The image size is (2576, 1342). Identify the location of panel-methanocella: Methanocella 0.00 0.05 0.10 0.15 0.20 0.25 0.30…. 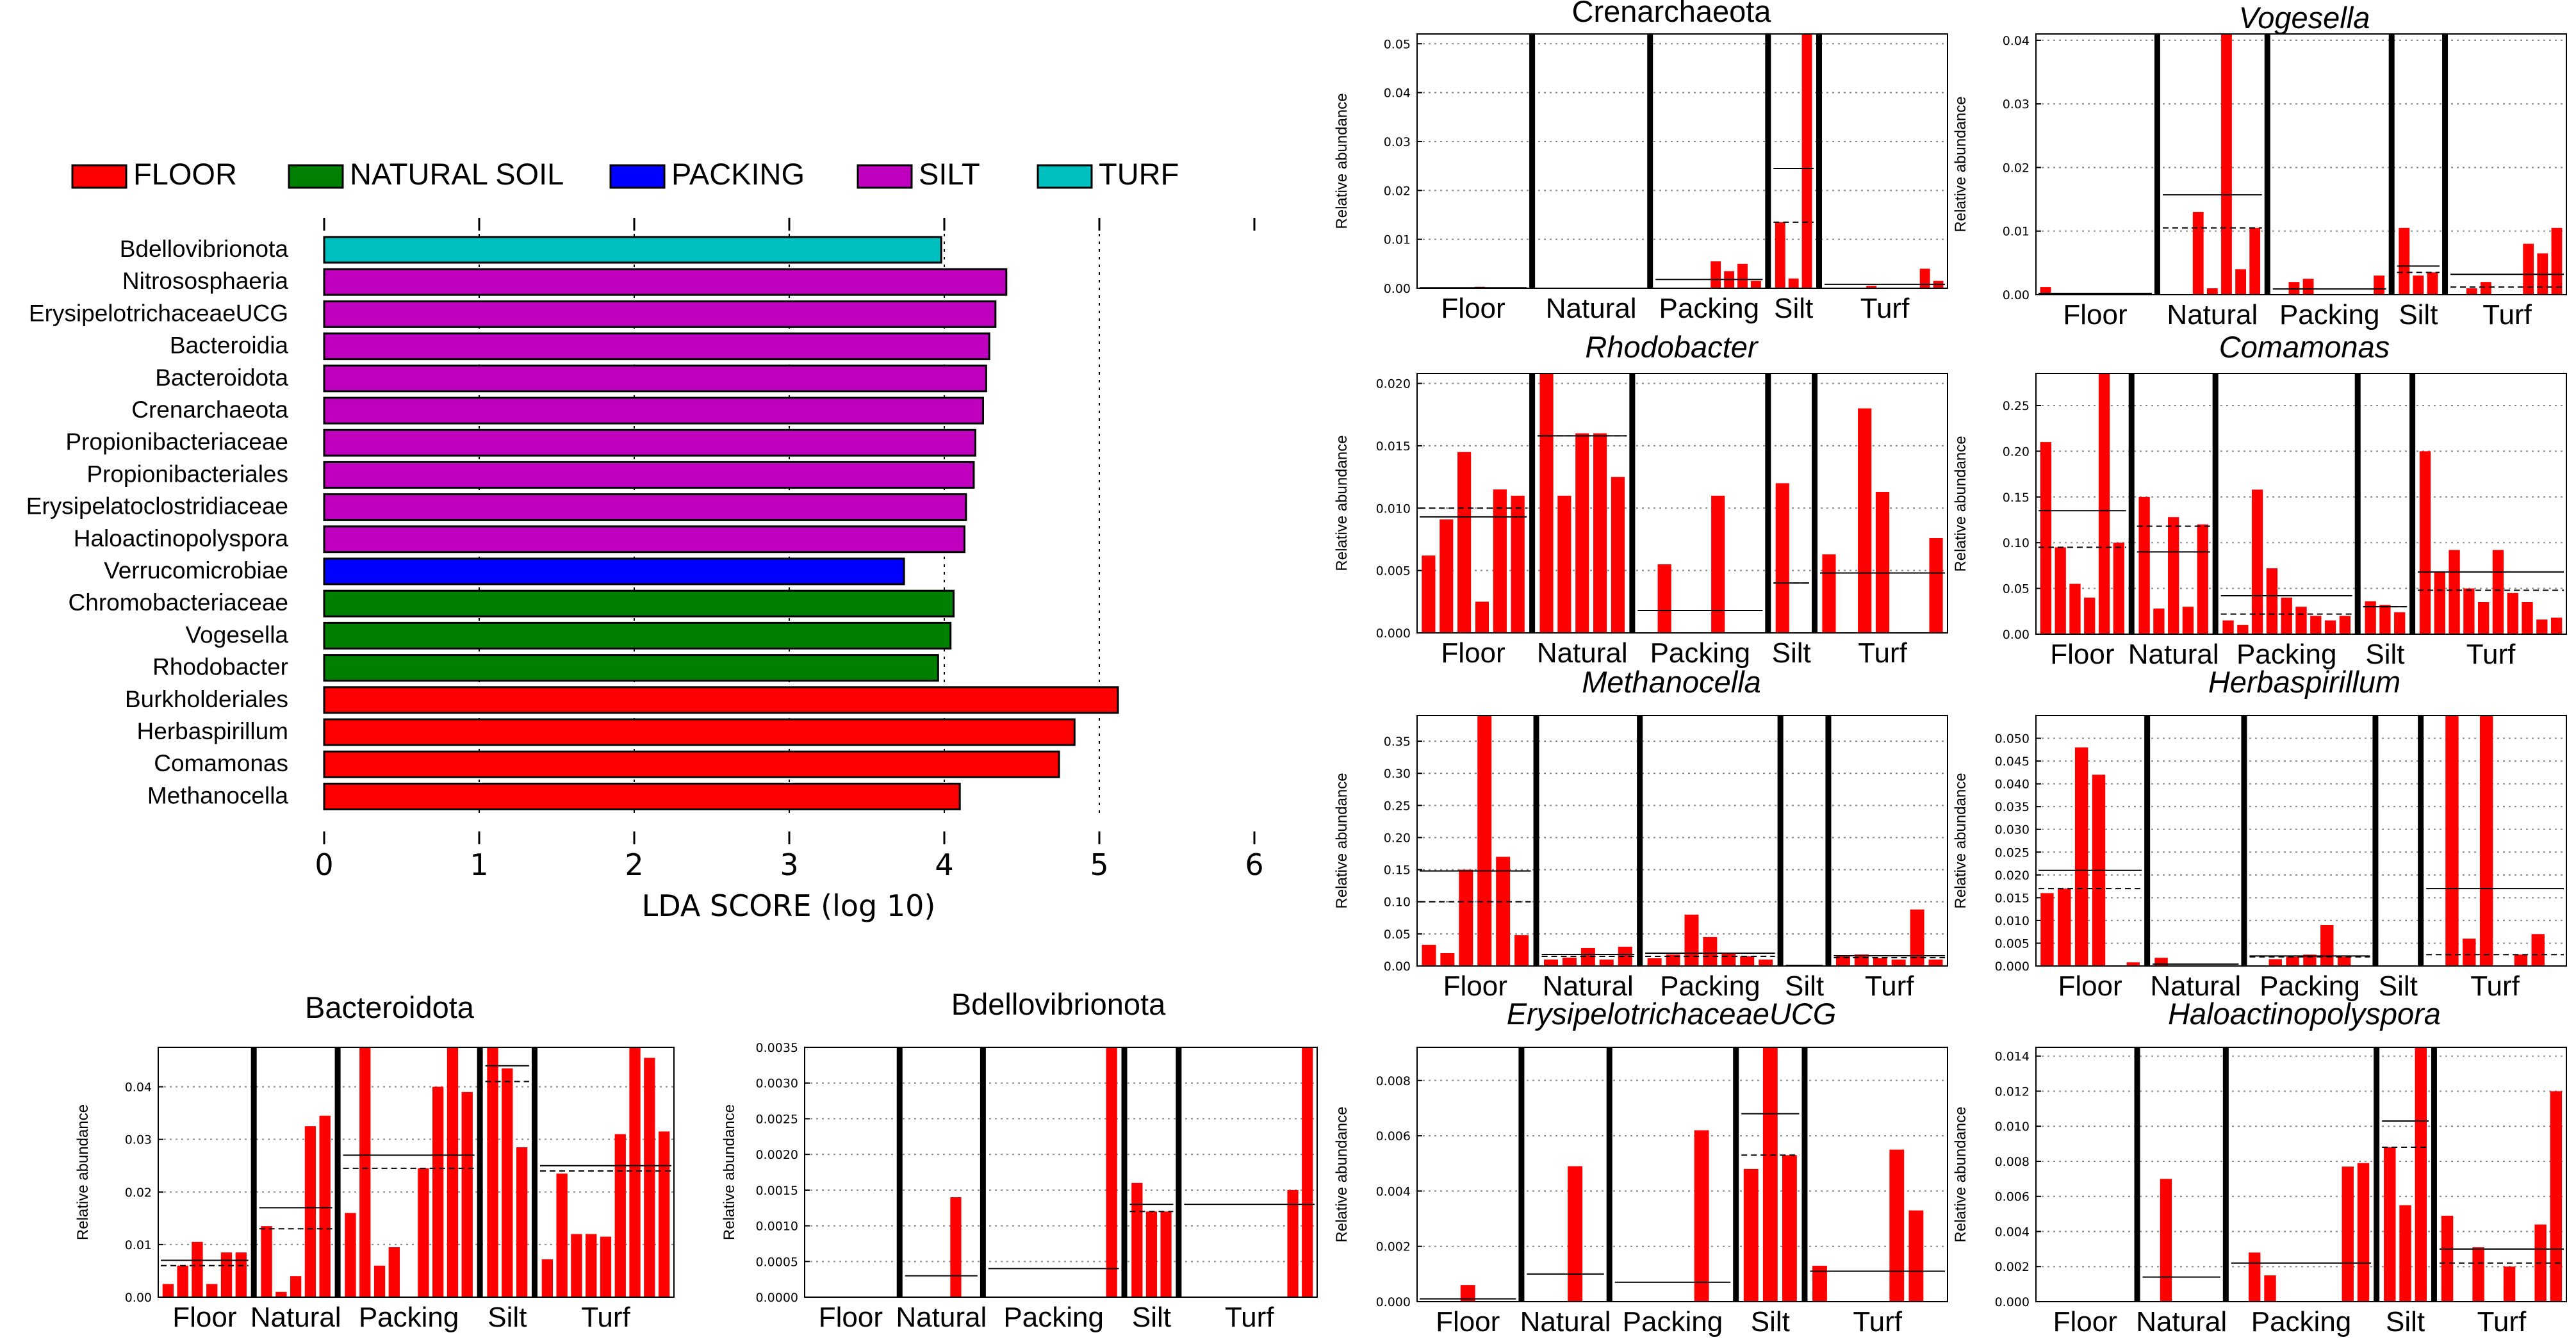
(1640, 834).